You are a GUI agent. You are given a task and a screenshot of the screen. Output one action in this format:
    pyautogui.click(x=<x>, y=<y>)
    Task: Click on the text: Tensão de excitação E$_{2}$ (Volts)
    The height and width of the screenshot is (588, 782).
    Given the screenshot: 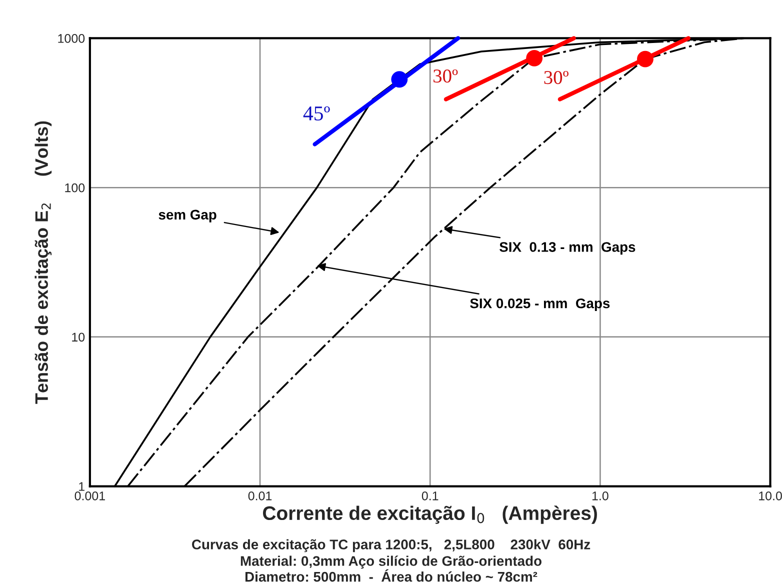 What is the action you would take?
    pyautogui.click(x=43, y=262)
    